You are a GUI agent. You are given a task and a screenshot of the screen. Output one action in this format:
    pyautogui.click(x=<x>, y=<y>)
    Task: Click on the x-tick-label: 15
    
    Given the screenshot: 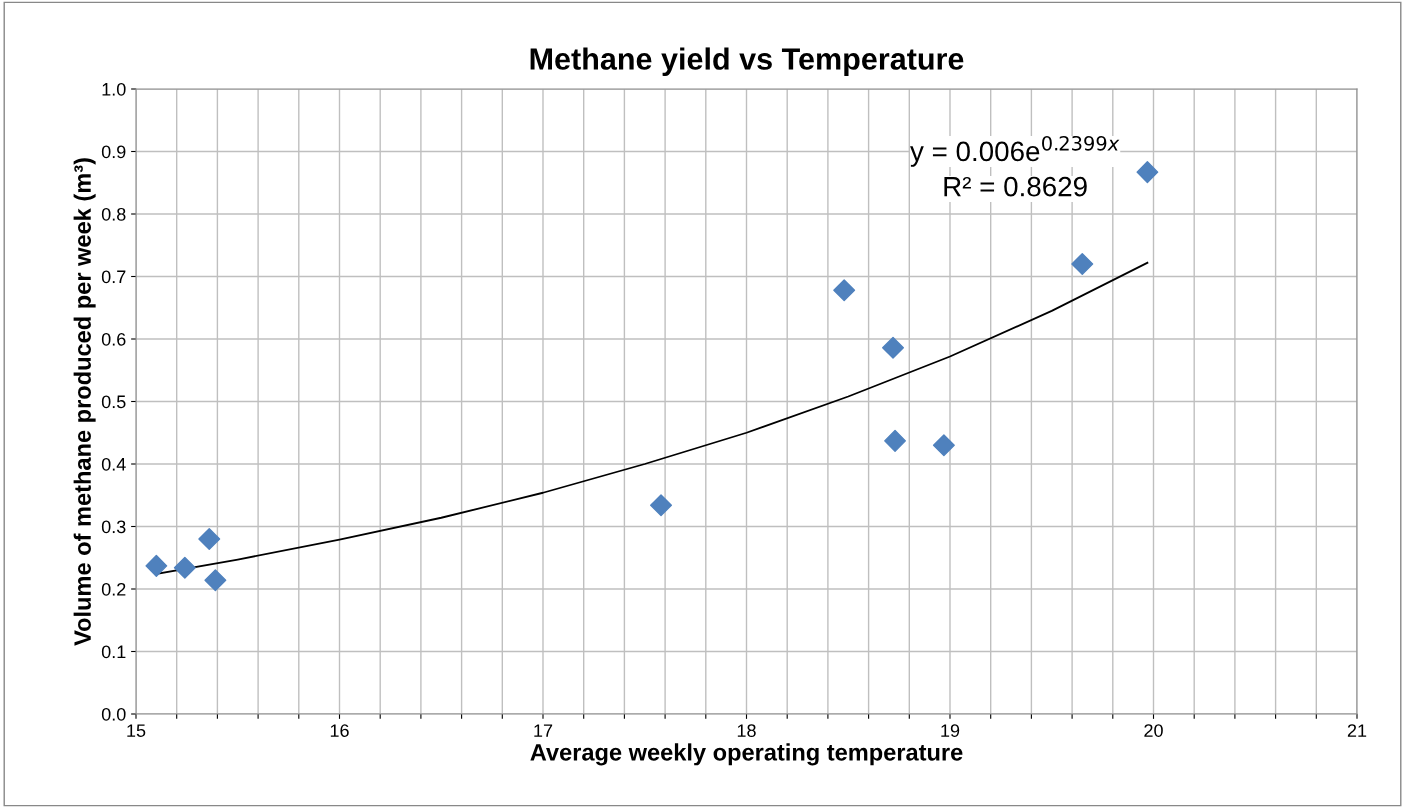 What is the action you would take?
    pyautogui.click(x=136, y=730)
    